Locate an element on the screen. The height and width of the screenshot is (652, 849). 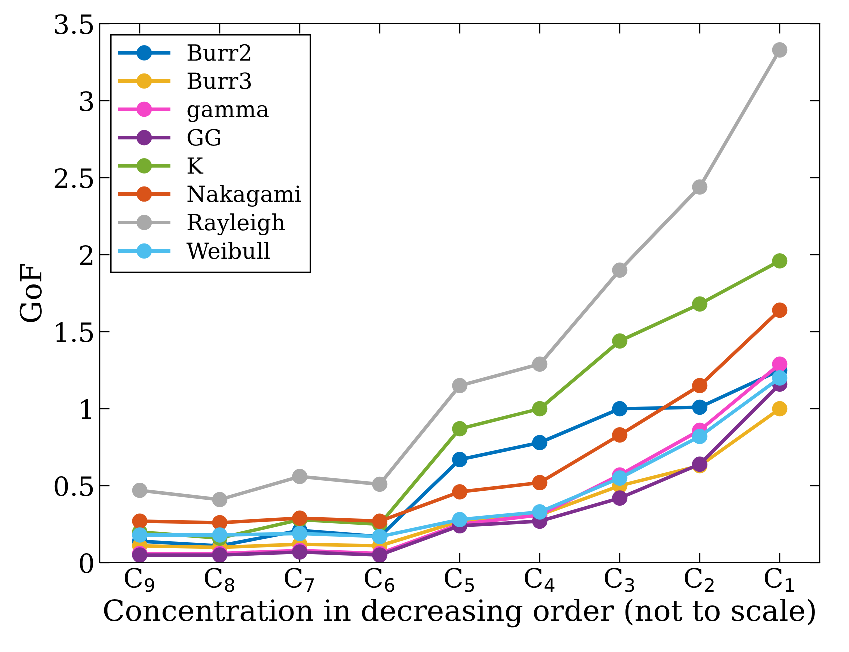
x-tick-label: C$_{3}$ is located at coordinates (619, 580).